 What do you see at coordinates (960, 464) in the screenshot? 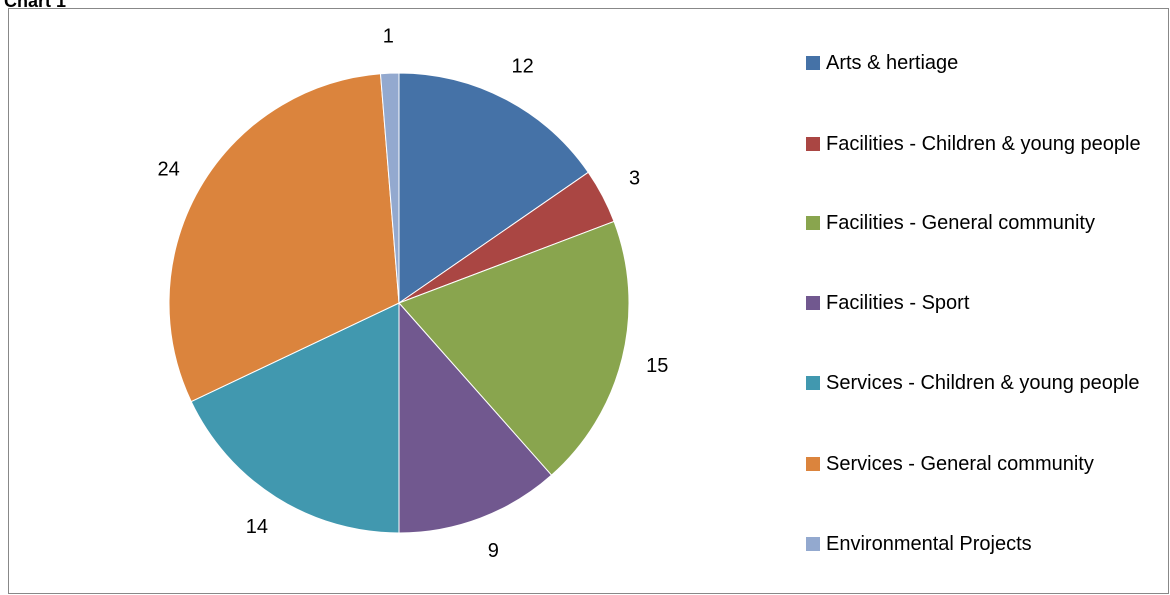
I see `legend-label: Services - General community` at bounding box center [960, 464].